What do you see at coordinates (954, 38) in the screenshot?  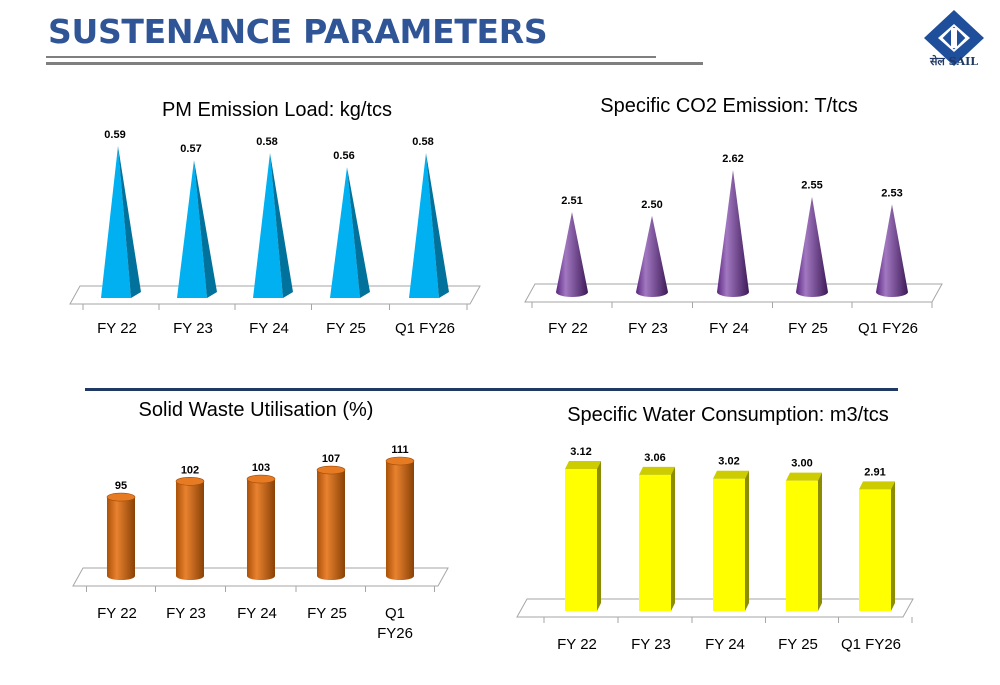 I see `sail-logo-icon` at bounding box center [954, 38].